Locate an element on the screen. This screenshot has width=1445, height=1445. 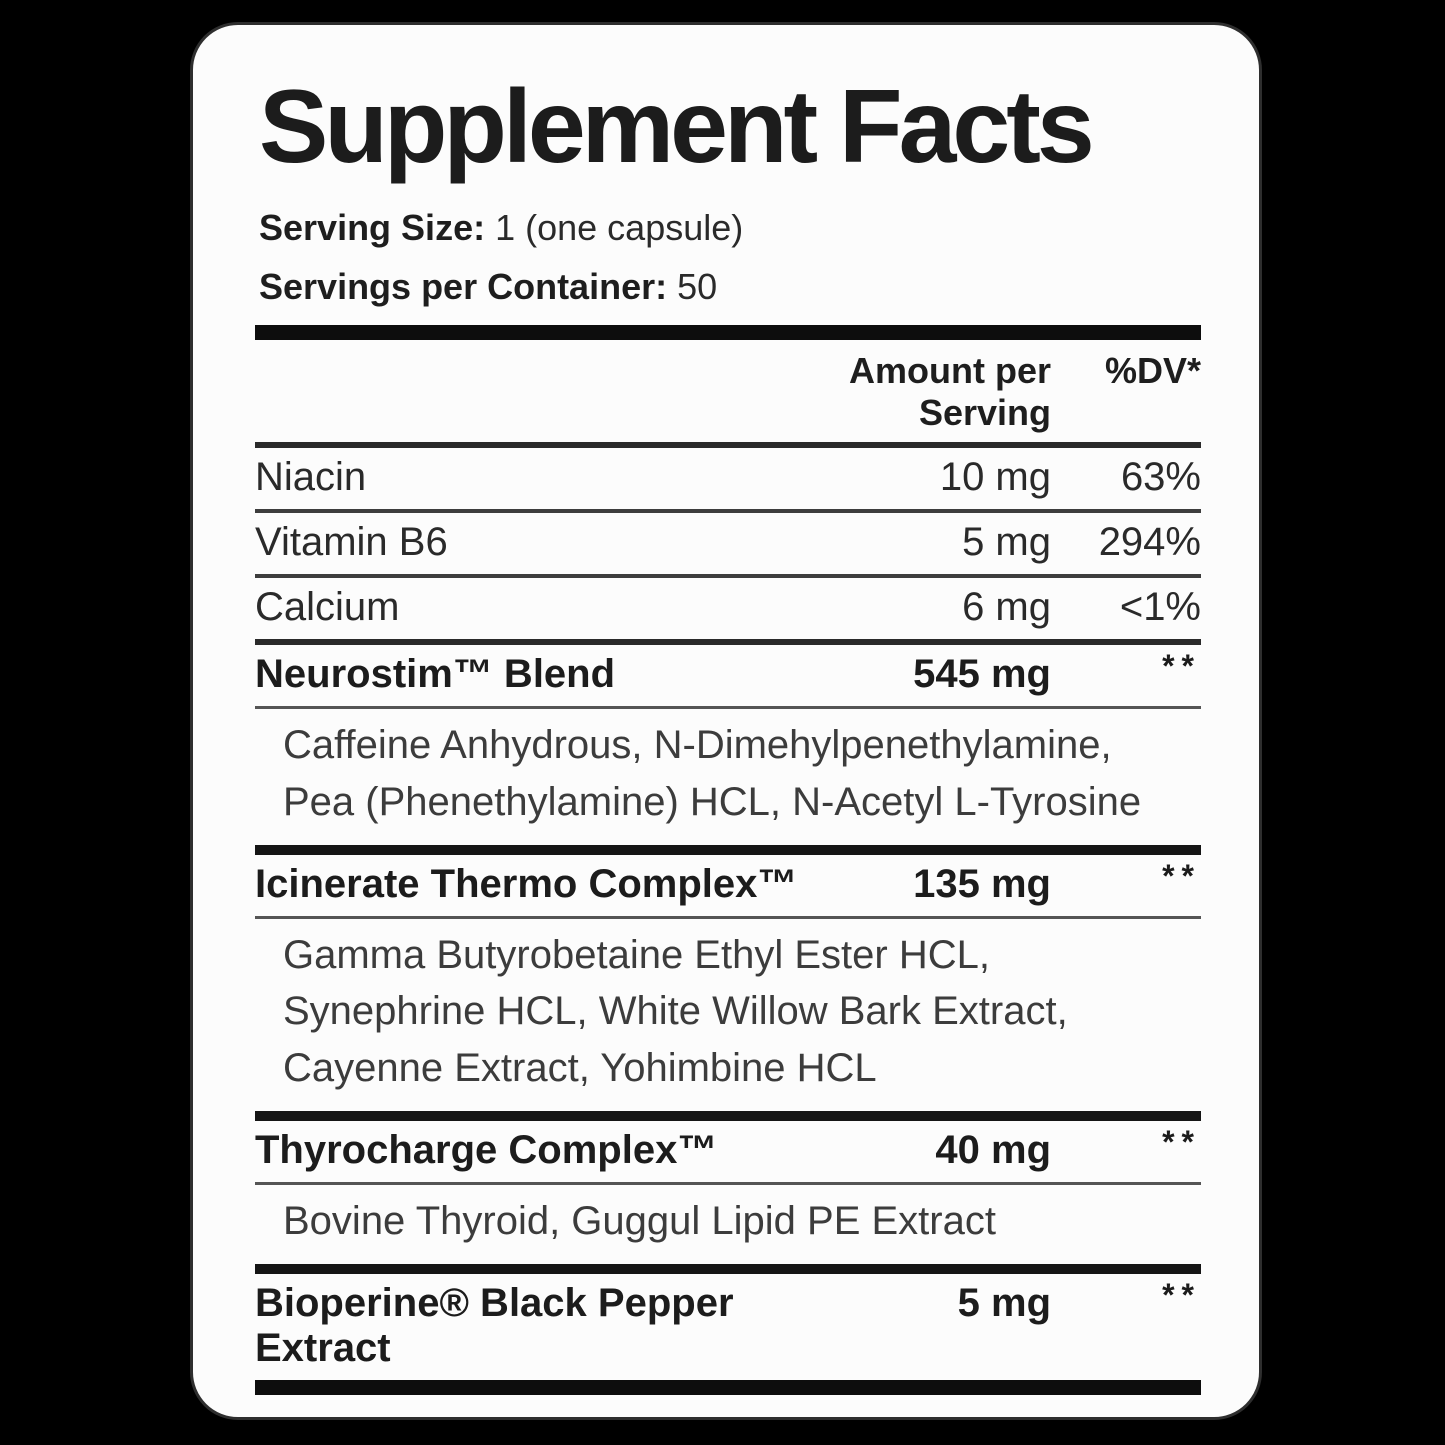
blend-name: Thyrocharge Complex™ is located at coordinates (486, 1149).